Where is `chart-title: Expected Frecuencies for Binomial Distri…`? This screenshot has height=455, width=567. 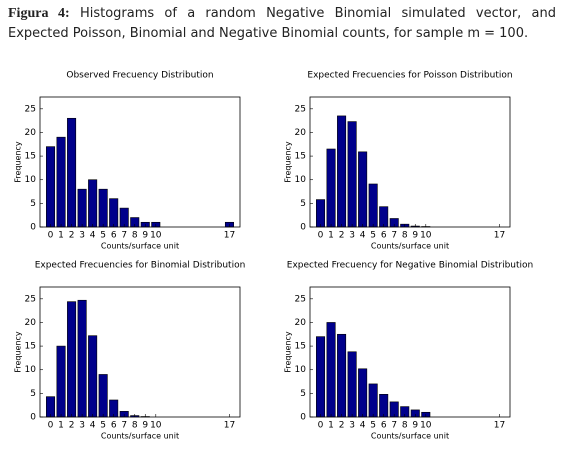
chart-title: Expected Frecuencies for Binomial Distri… is located at coordinates (140, 266).